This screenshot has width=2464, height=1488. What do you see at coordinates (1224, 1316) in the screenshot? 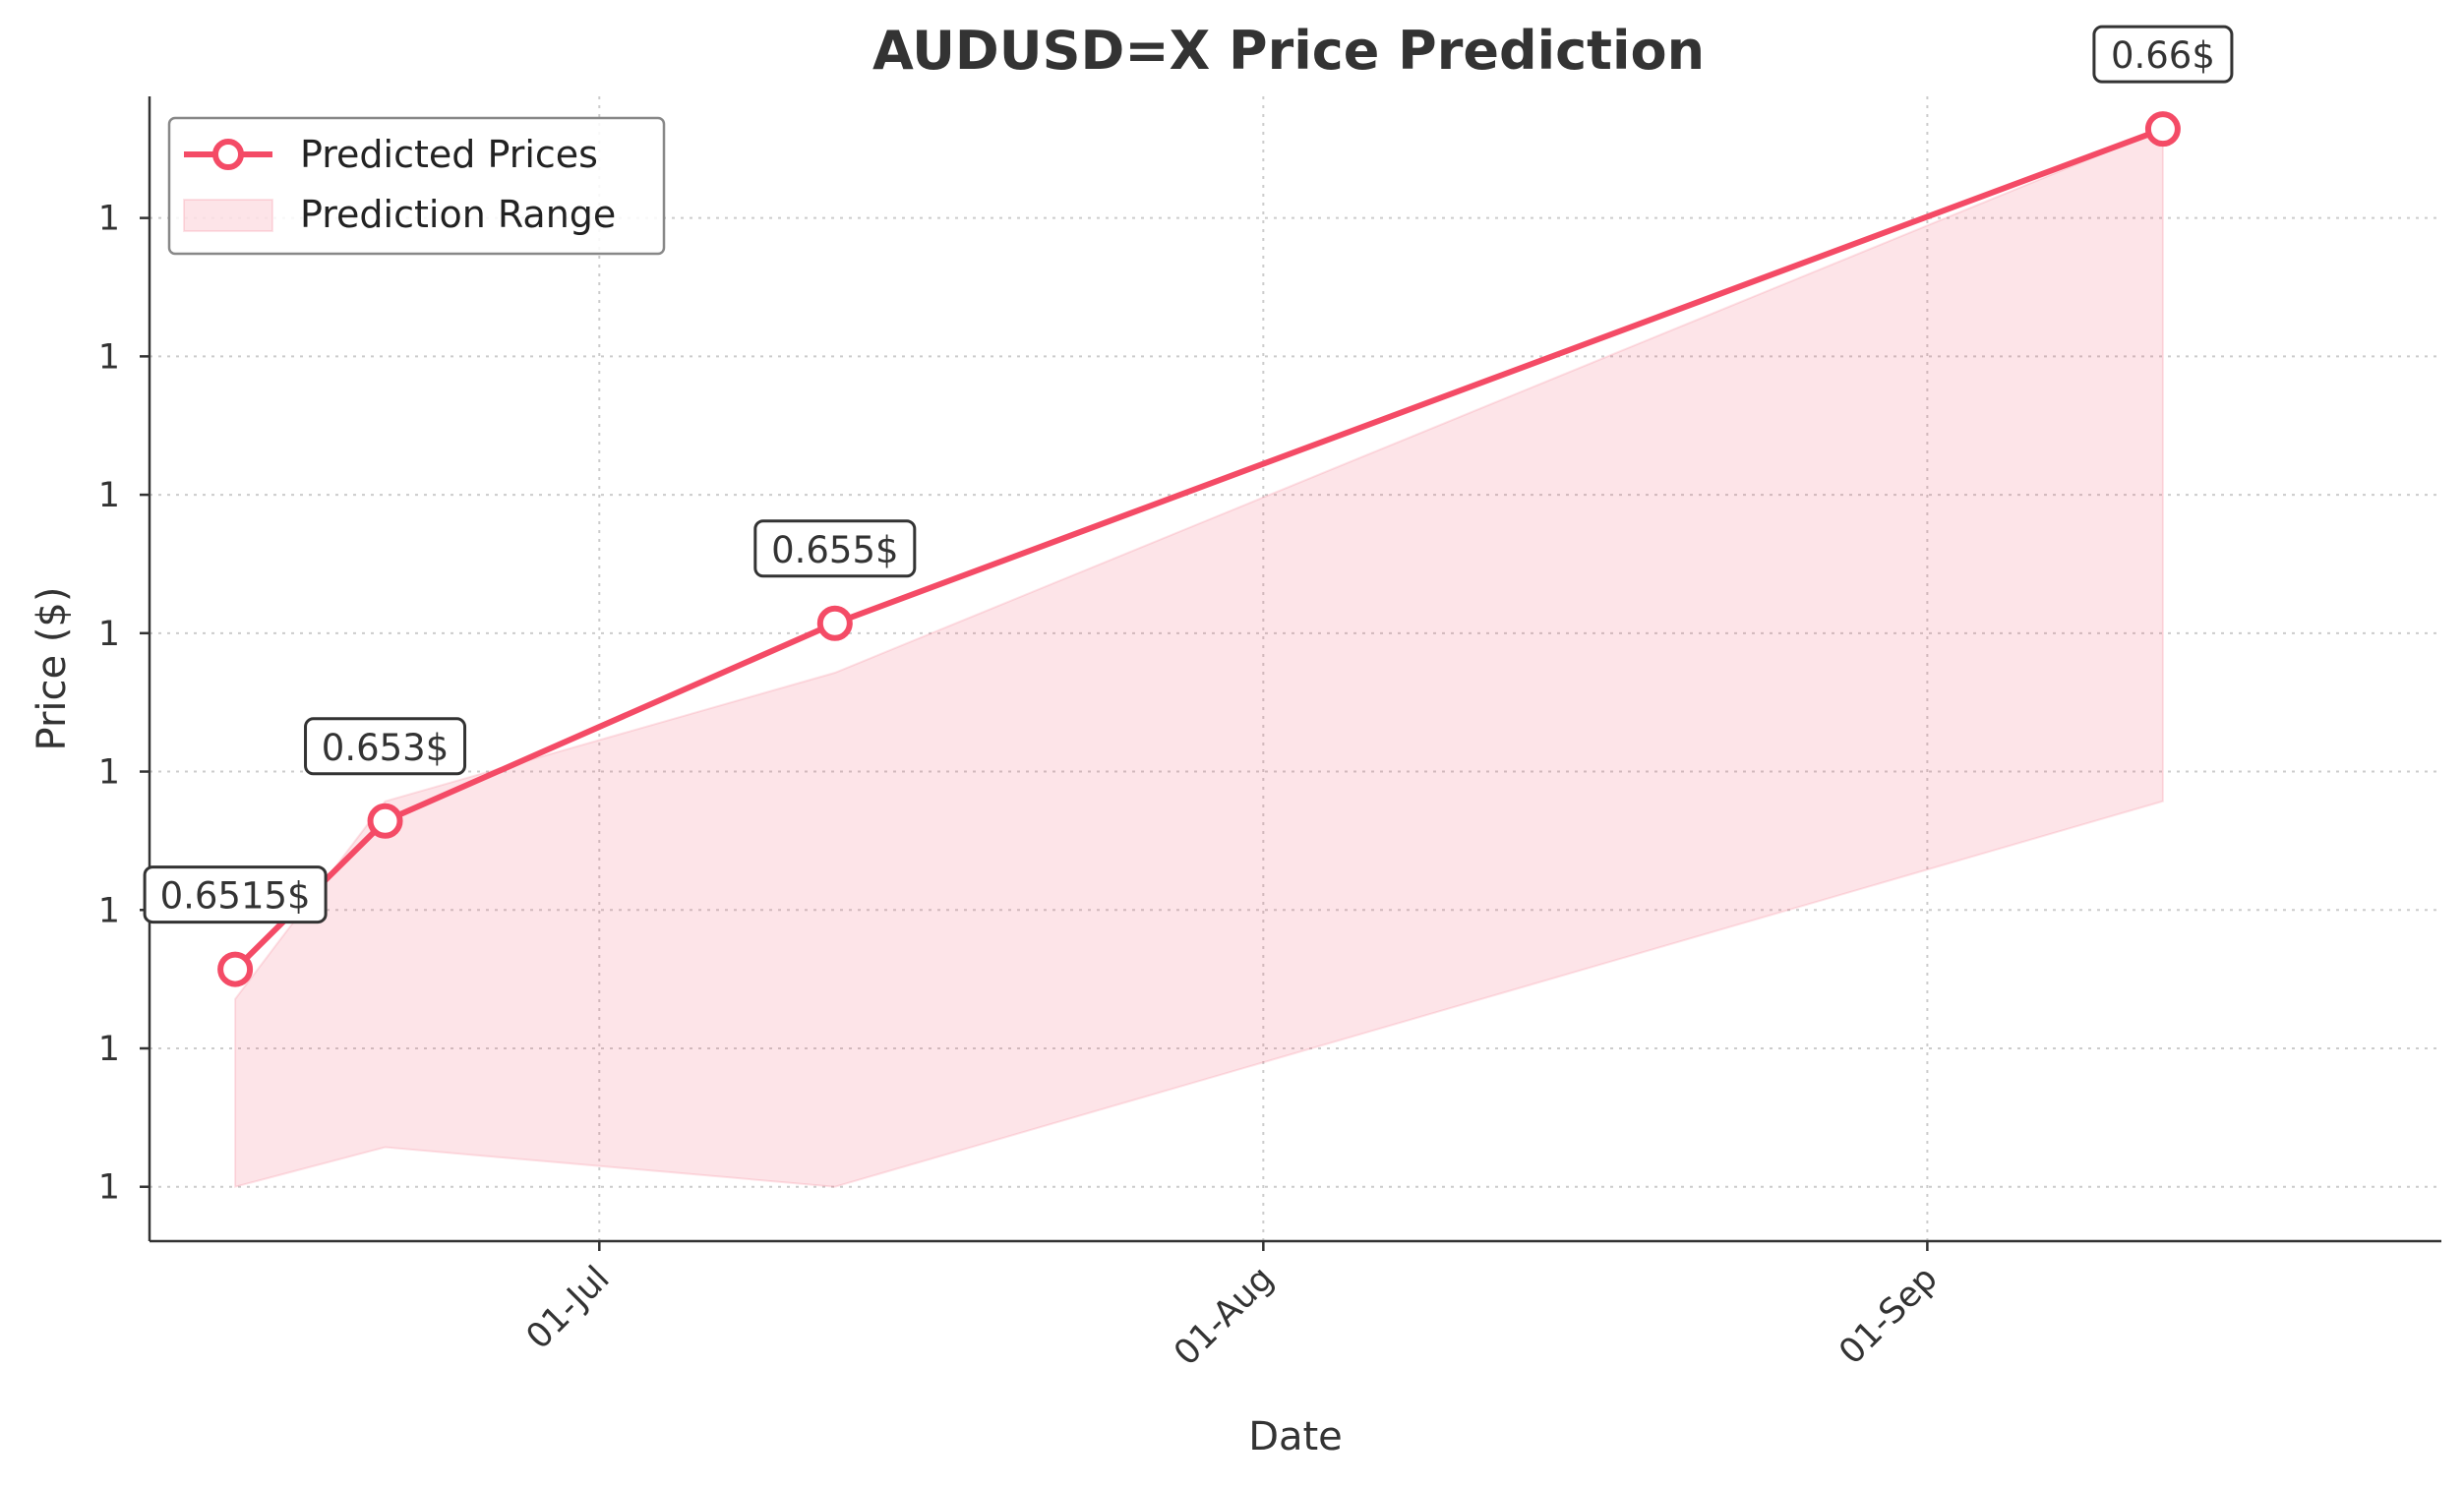
I see `x-tick-label: 01-Aug` at bounding box center [1224, 1316].